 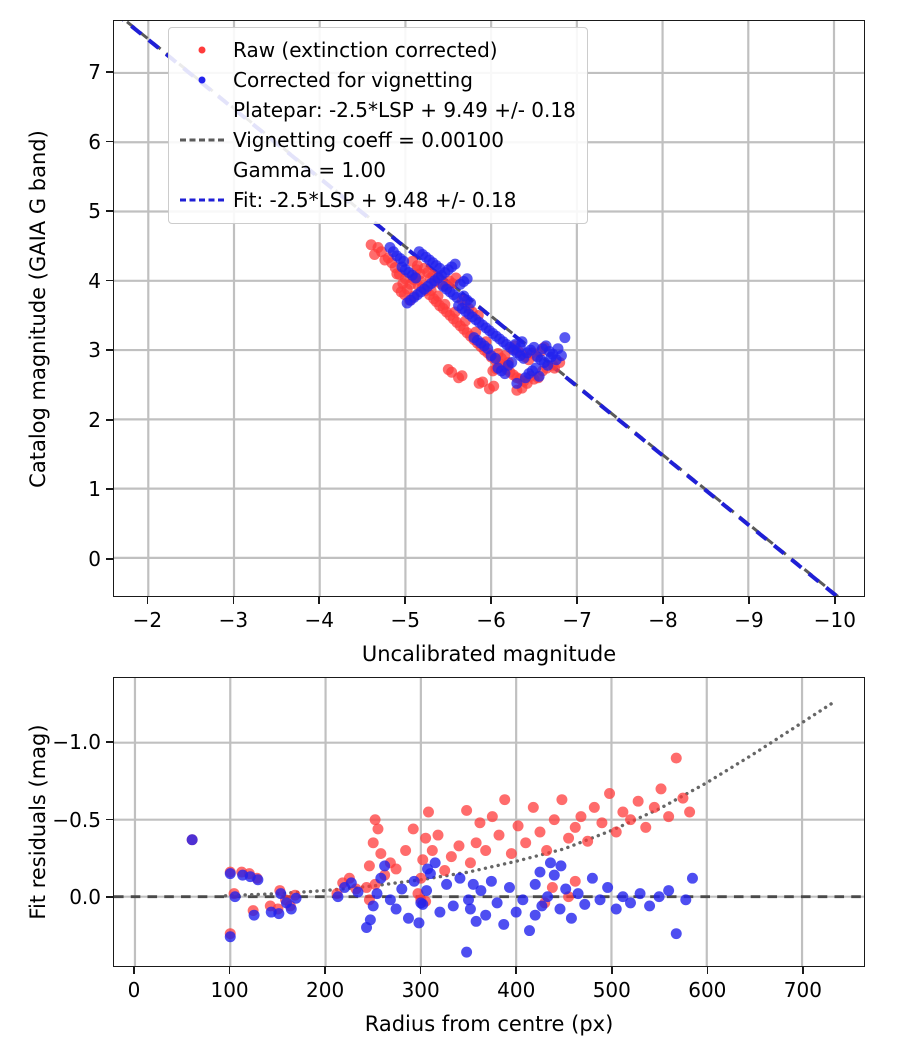 I want to click on x-tick-label: −5, so click(x=405, y=620).